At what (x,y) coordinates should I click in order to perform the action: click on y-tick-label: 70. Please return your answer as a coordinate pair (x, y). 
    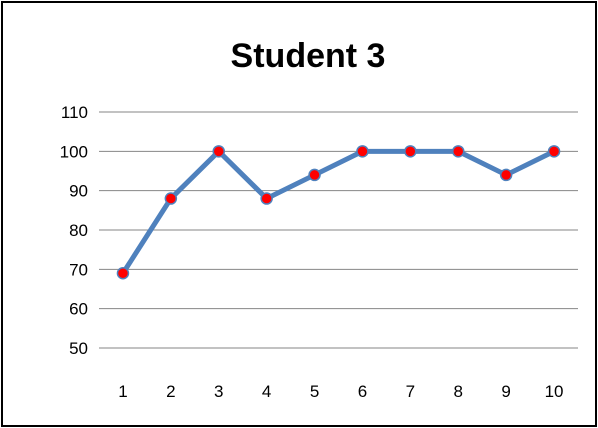
    Looking at the image, I should click on (78, 269).